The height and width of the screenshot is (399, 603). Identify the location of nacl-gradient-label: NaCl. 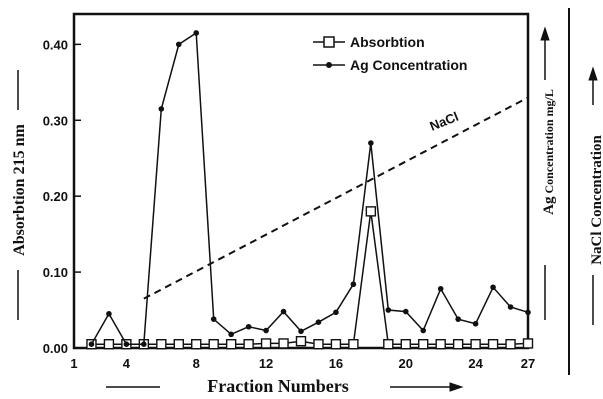
(444, 121).